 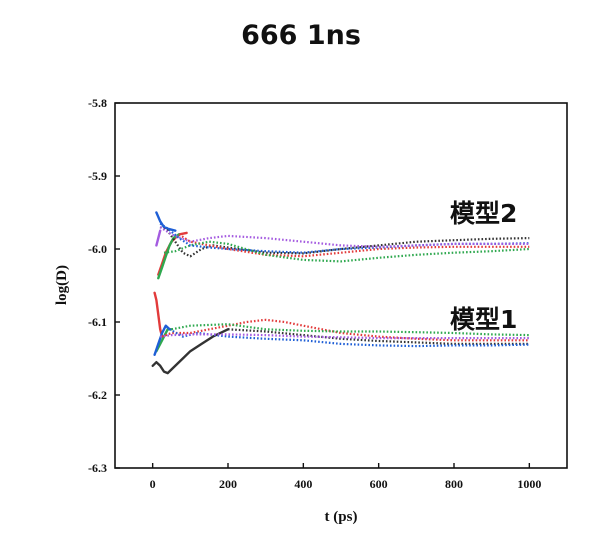 I want to click on y-tick-label: -5.8, so click(x=97, y=103).